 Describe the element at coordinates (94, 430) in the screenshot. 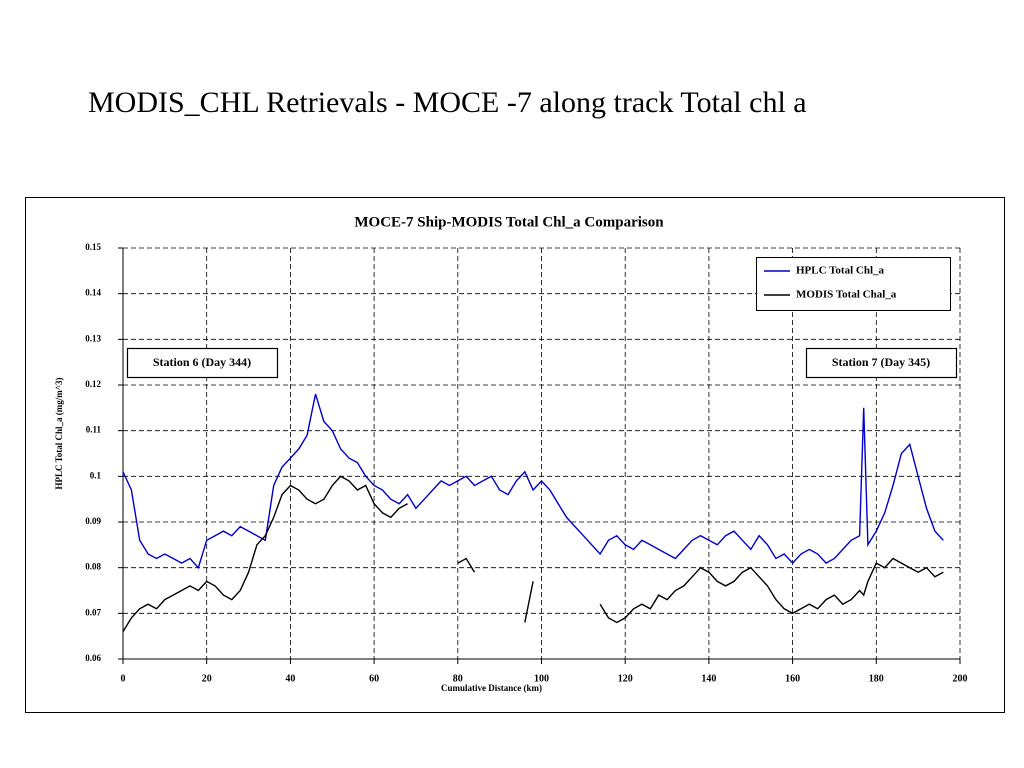

I see `y-tick-label: 0.11` at that location.